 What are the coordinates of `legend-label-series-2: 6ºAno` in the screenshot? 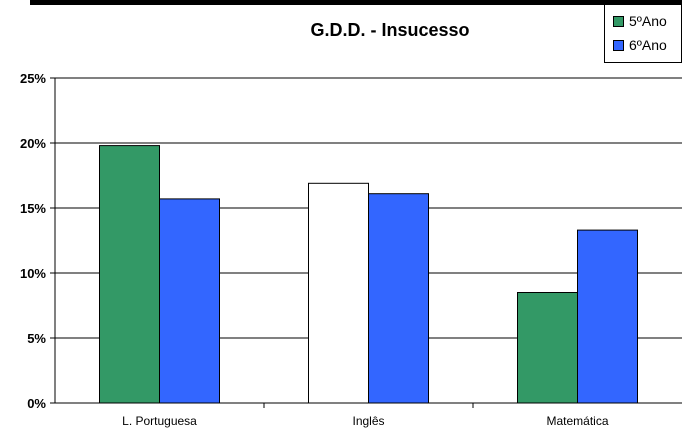 It's located at (648, 45).